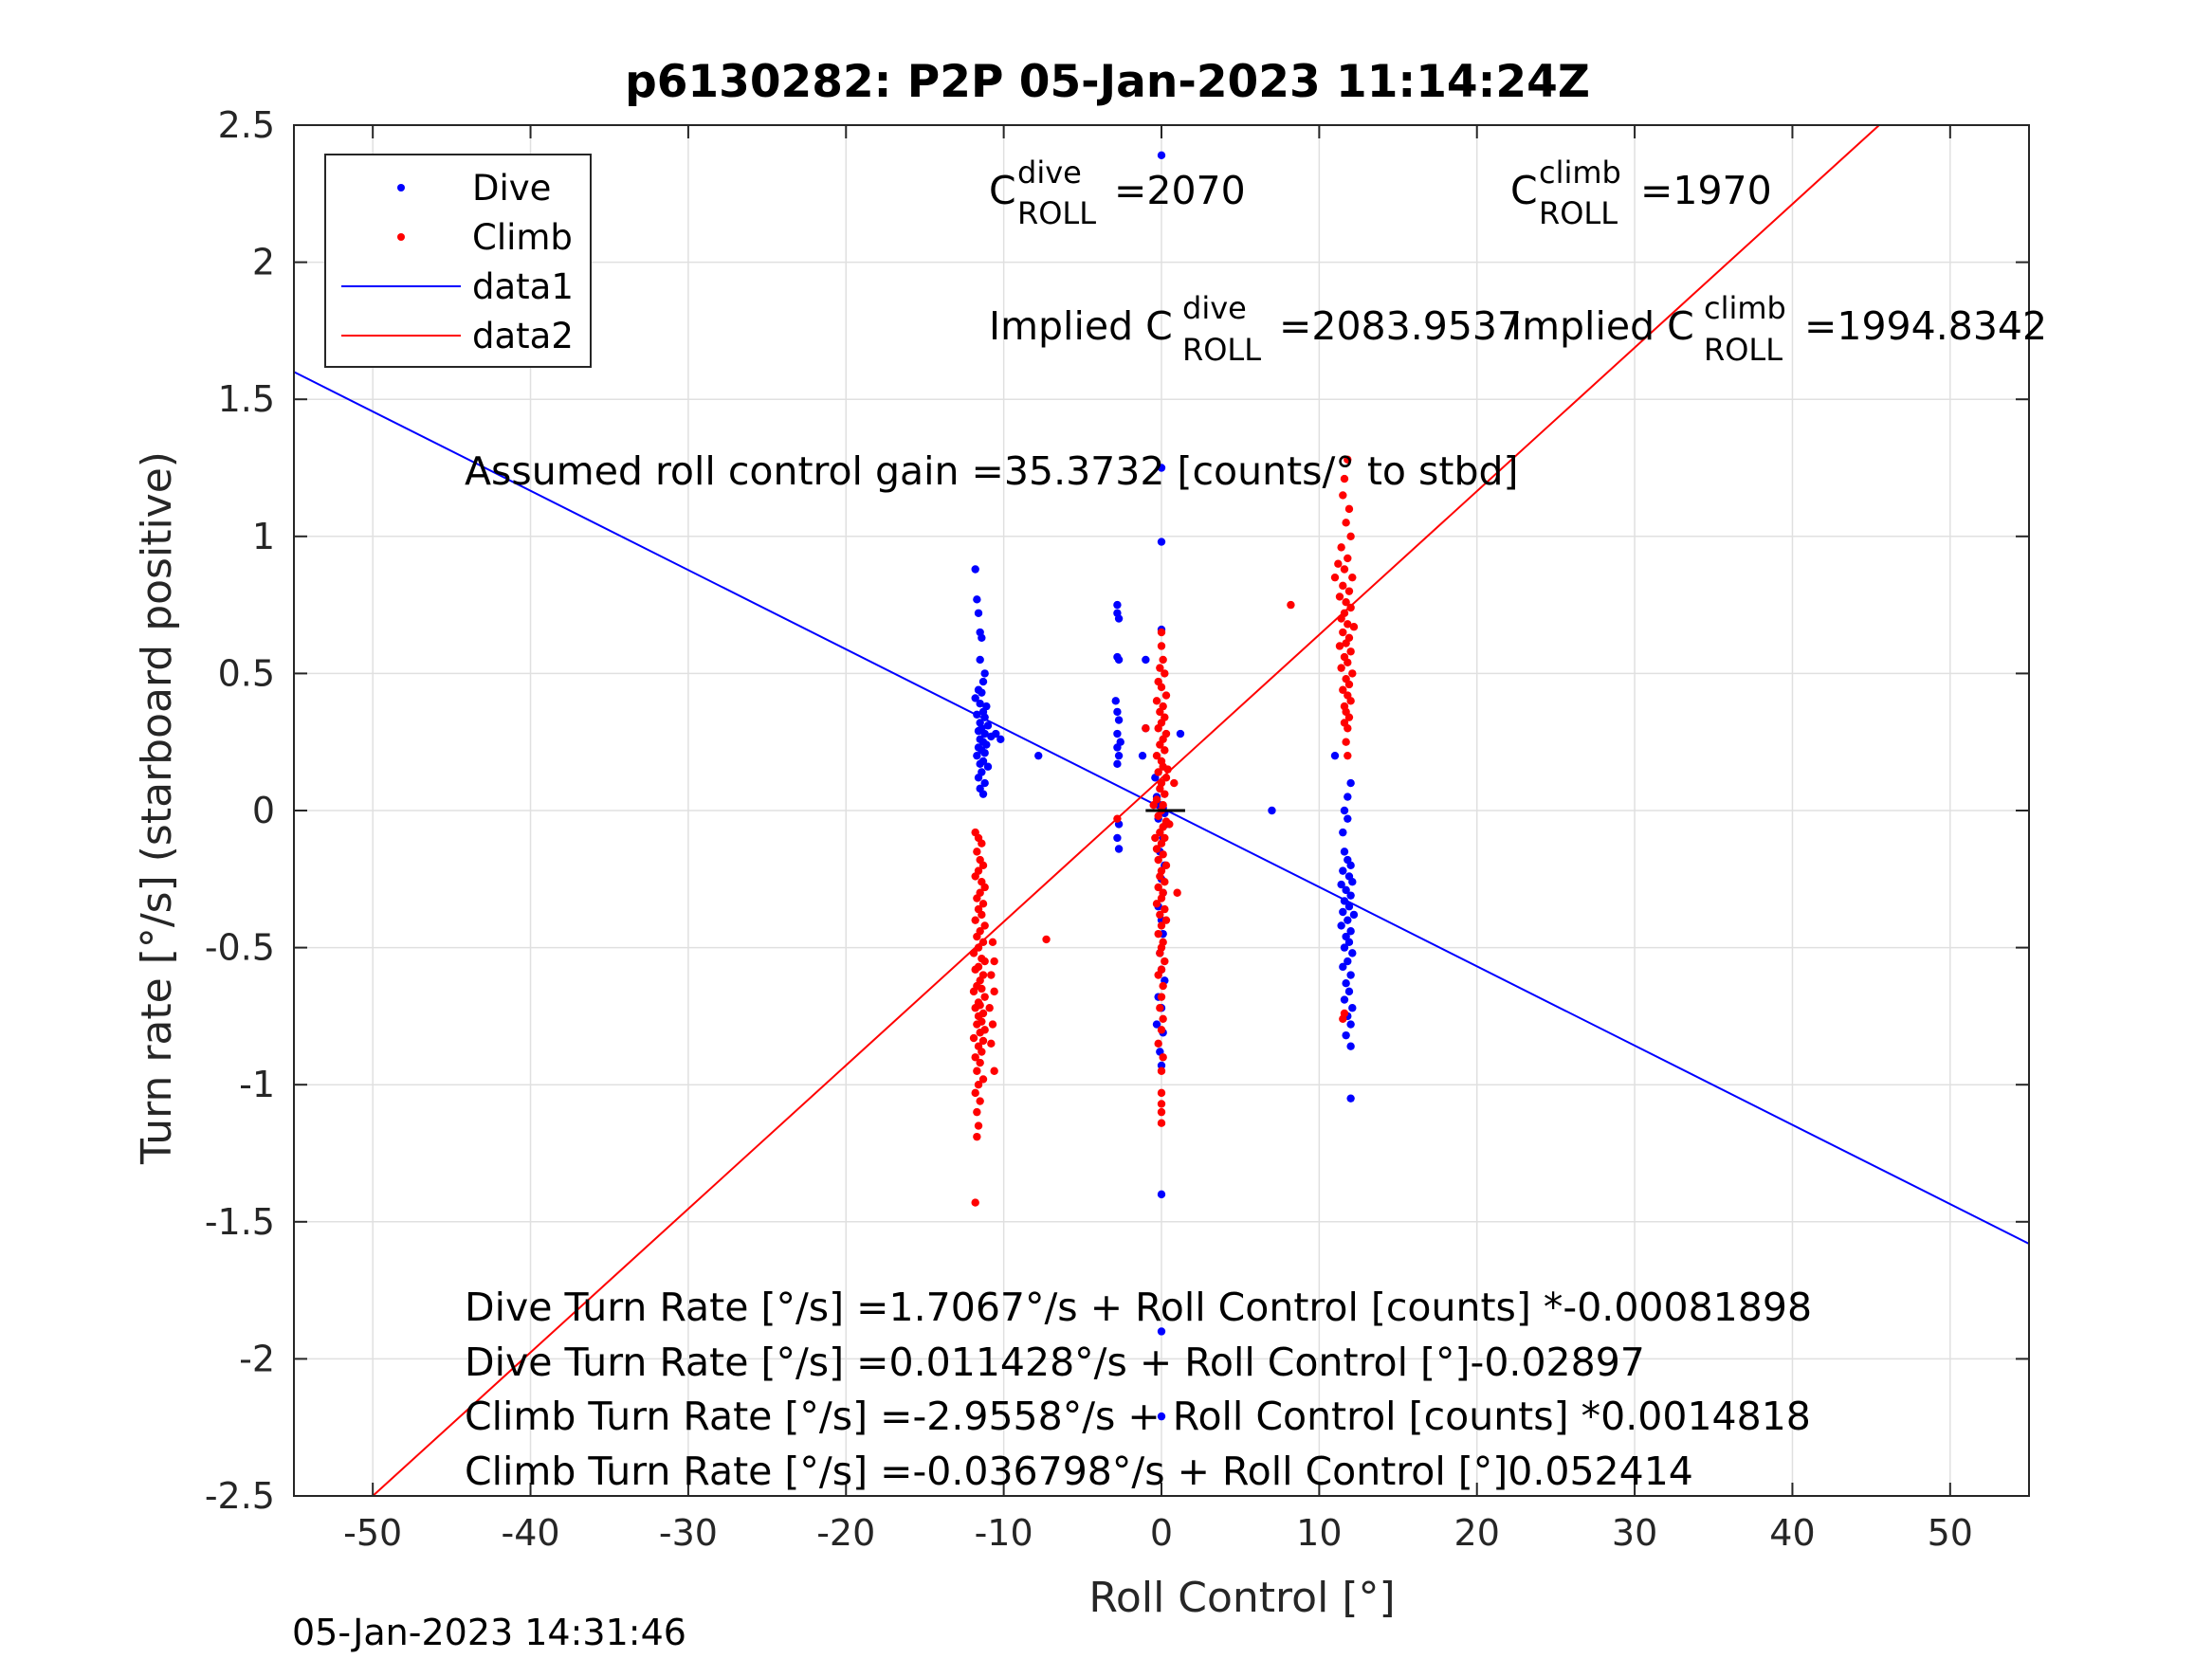  Describe the element at coordinates (372, 1533) in the screenshot. I see `x-tick-label: -50` at that location.